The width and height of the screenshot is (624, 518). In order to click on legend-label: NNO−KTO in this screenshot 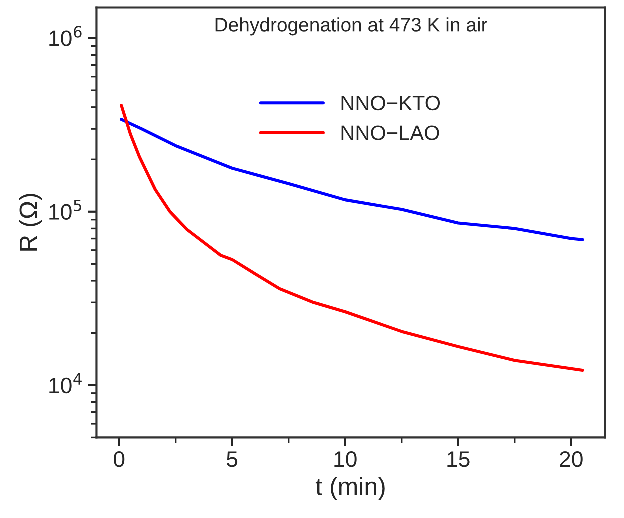, I will do `click(391, 103)`.